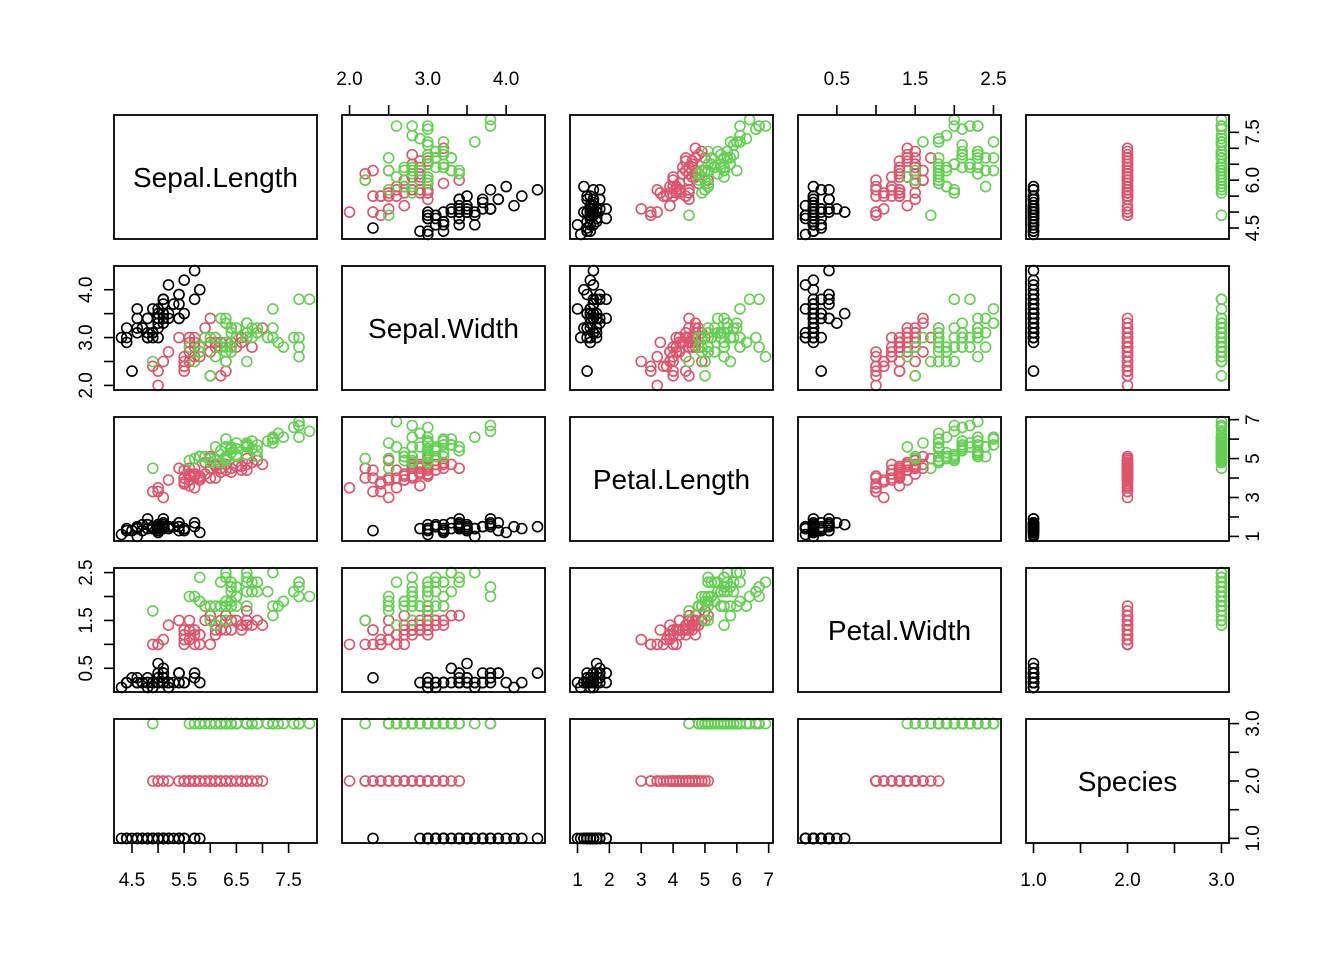 This screenshot has height=960, width=1344. I want to click on tick-label: 0.5, so click(837, 79).